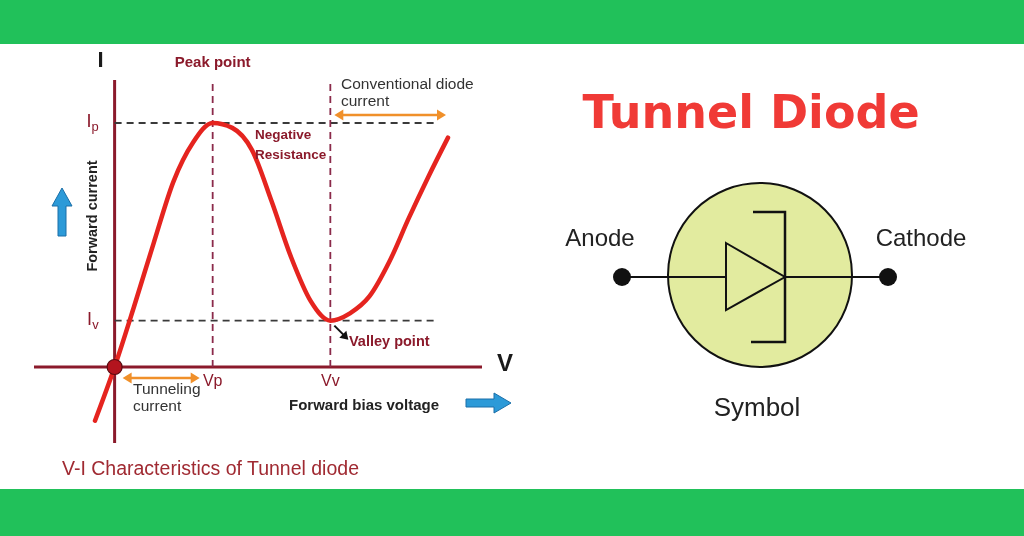  Describe the element at coordinates (210, 468) in the screenshot. I see `text: V-I Characteristics of Tunnel diode` at that location.